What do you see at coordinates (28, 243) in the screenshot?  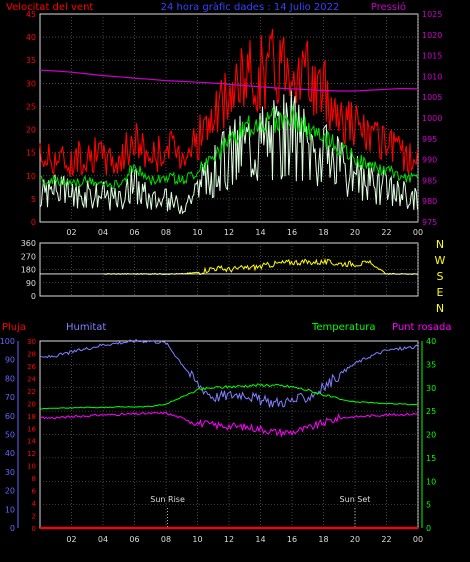 I see `direction-tick: 360` at bounding box center [28, 243].